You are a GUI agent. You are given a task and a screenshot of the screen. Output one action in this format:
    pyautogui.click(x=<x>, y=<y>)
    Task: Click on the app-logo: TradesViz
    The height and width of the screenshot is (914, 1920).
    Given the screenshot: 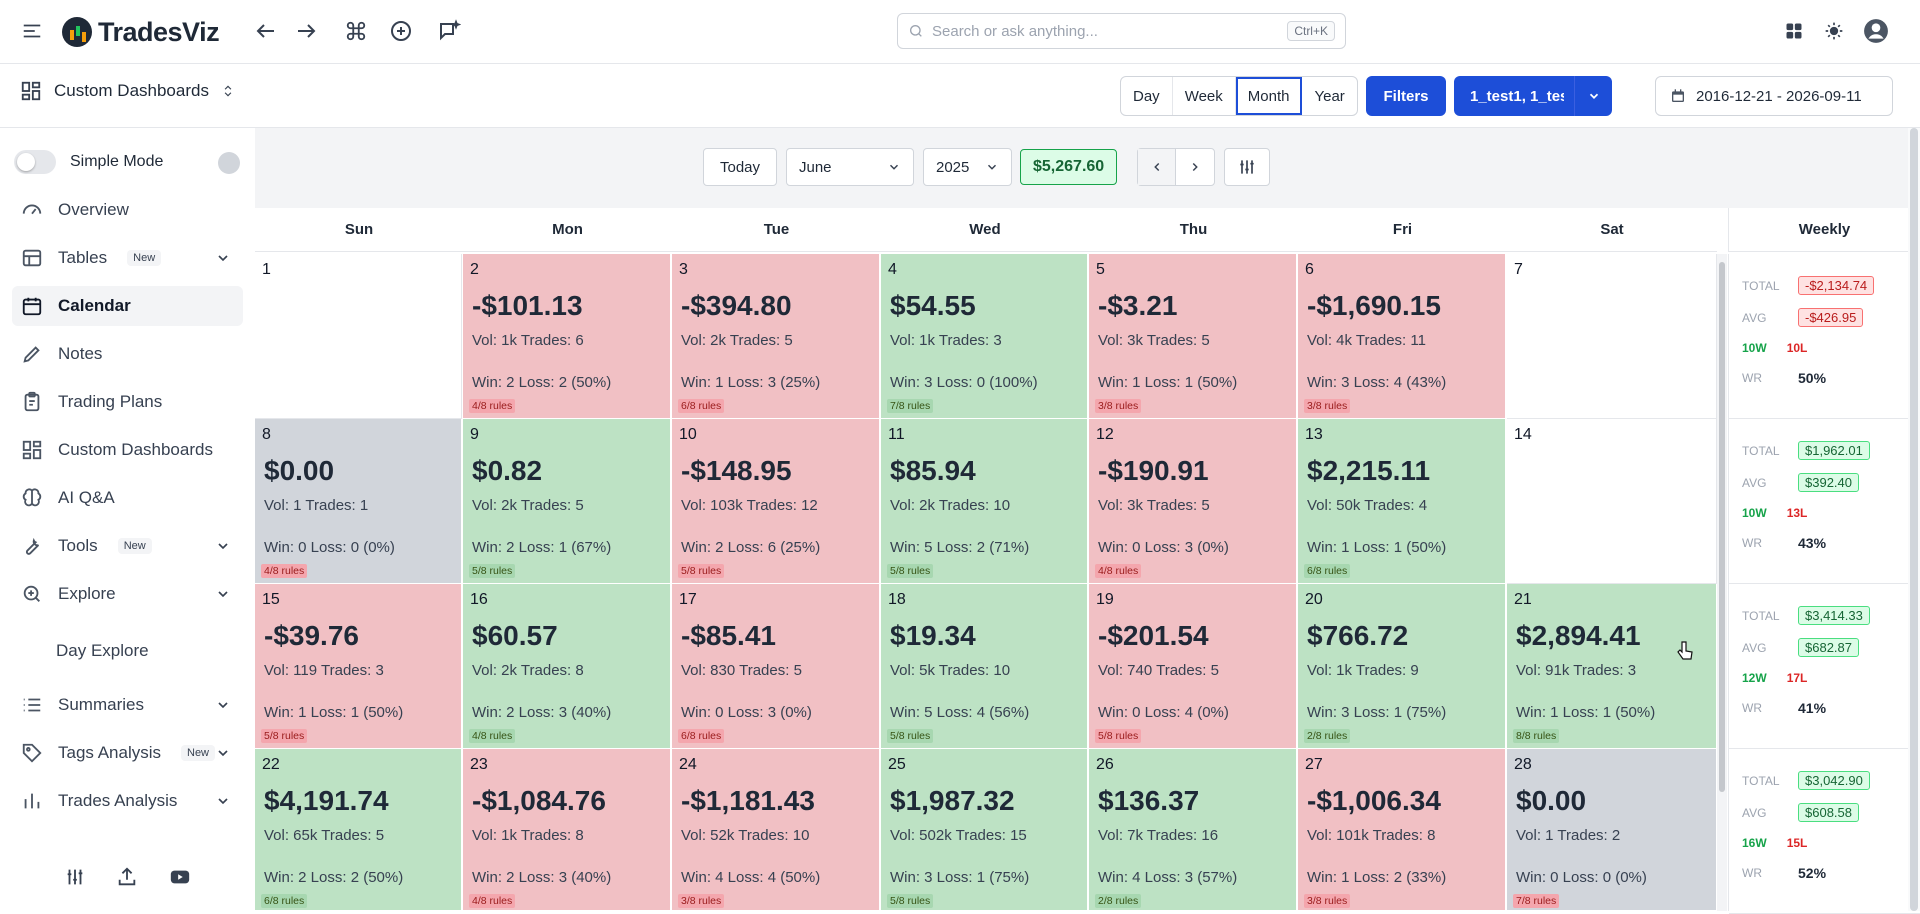 What is the action you would take?
    pyautogui.click(x=141, y=32)
    